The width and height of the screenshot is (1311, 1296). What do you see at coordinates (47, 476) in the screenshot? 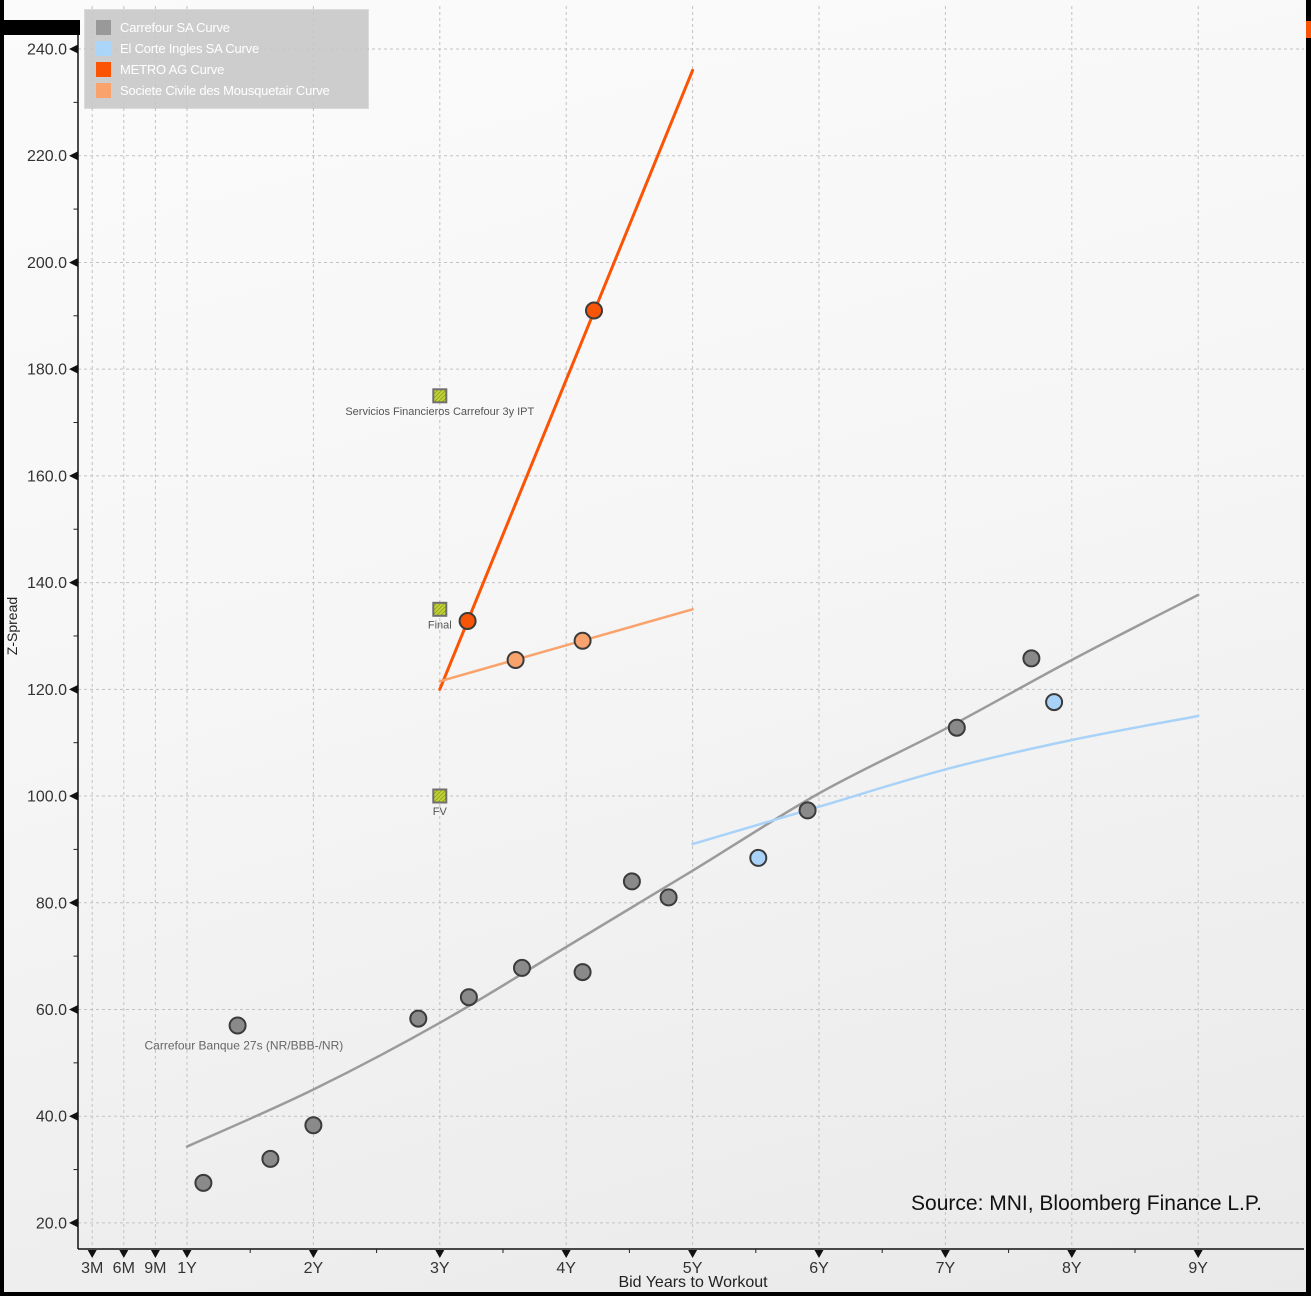
I see `y-tick-label: 160.0` at bounding box center [47, 476].